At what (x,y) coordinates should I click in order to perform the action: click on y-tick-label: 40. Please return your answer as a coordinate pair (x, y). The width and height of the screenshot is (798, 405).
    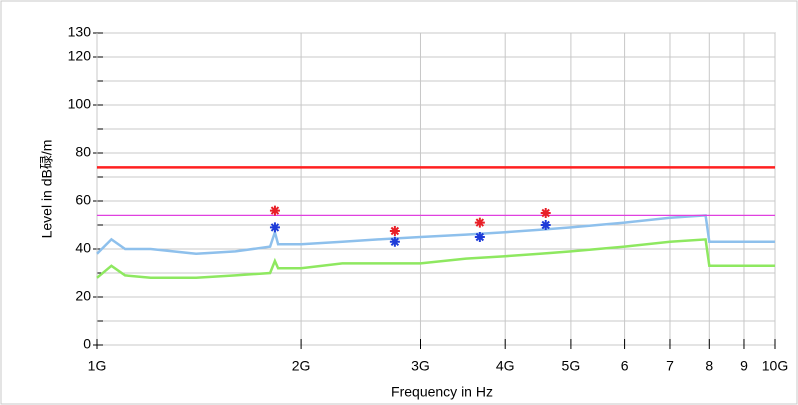
    Looking at the image, I should click on (83, 248).